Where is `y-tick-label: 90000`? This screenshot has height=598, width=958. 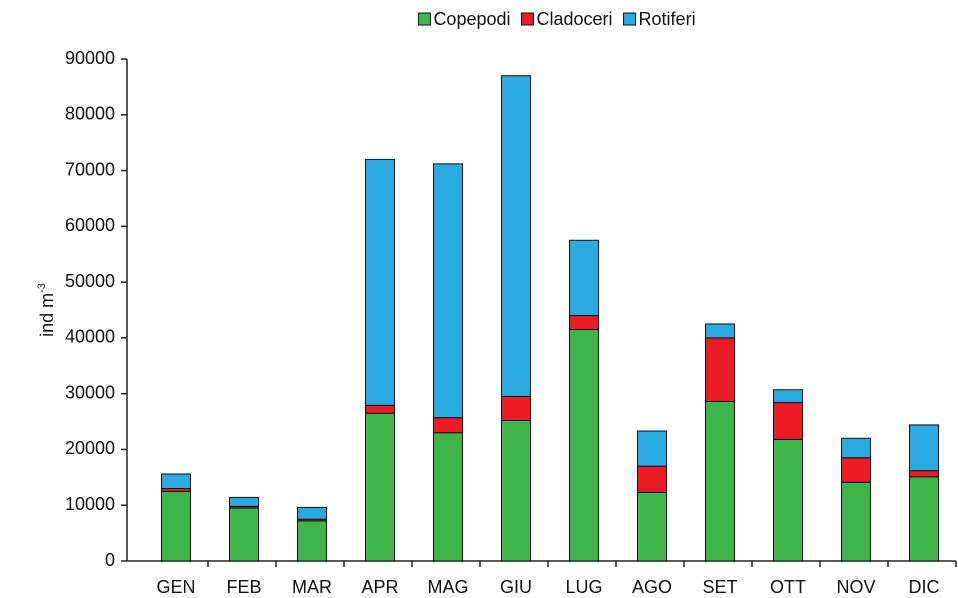
y-tick-label: 90000 is located at coordinates (90, 58).